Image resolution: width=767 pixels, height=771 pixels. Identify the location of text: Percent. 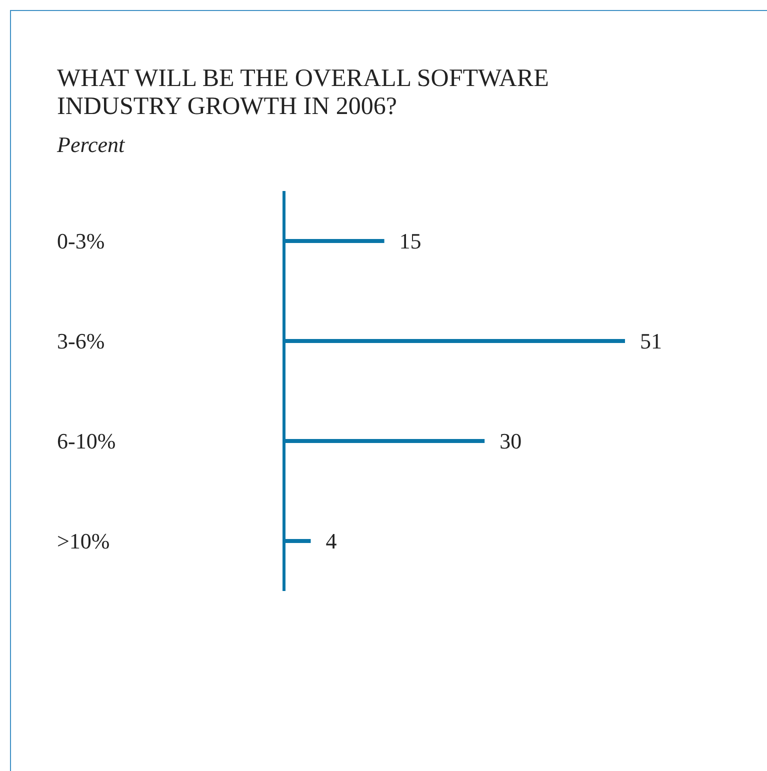
(91, 144).